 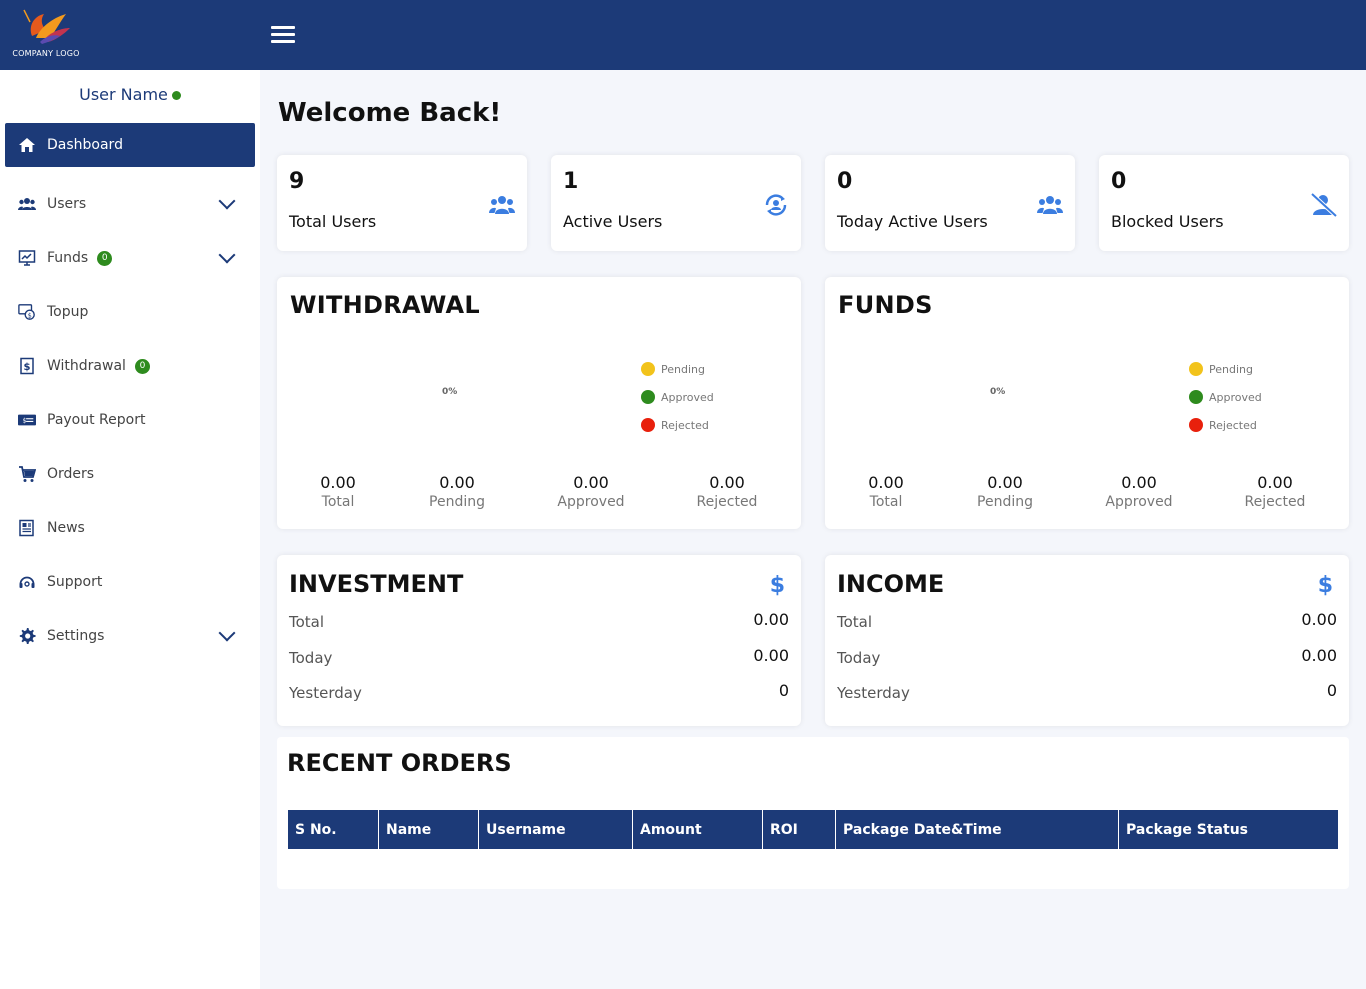 I want to click on stat-card-total-users: 9 Total Users, so click(x=402, y=203).